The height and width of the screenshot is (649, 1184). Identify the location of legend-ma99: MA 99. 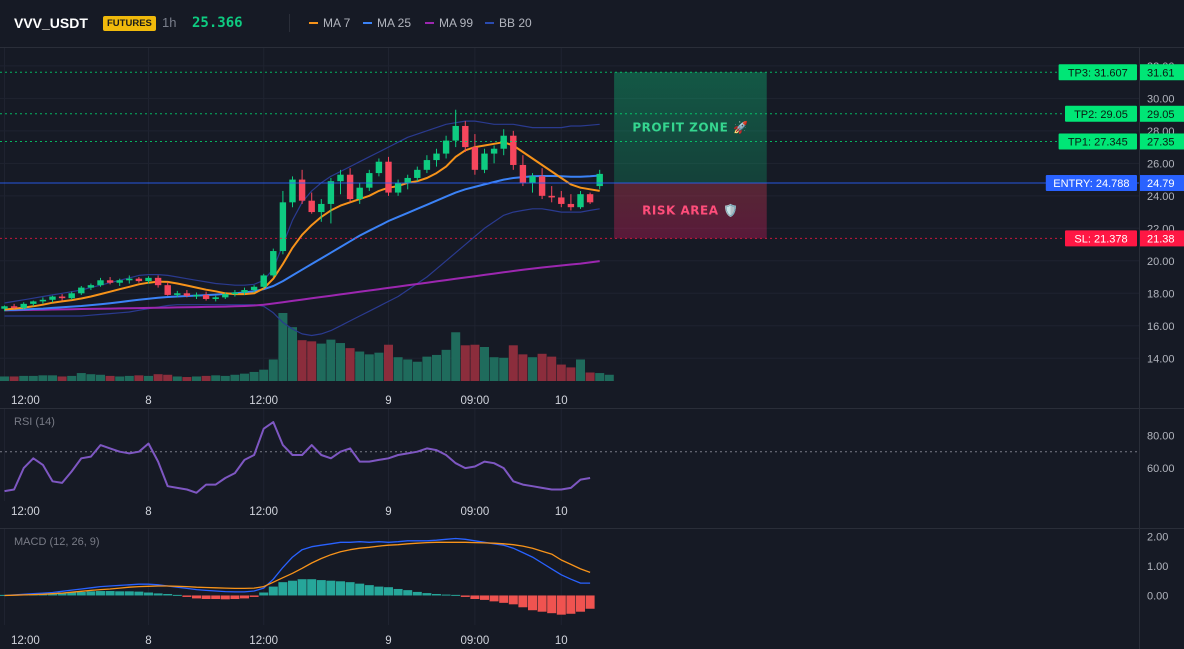
(449, 23).